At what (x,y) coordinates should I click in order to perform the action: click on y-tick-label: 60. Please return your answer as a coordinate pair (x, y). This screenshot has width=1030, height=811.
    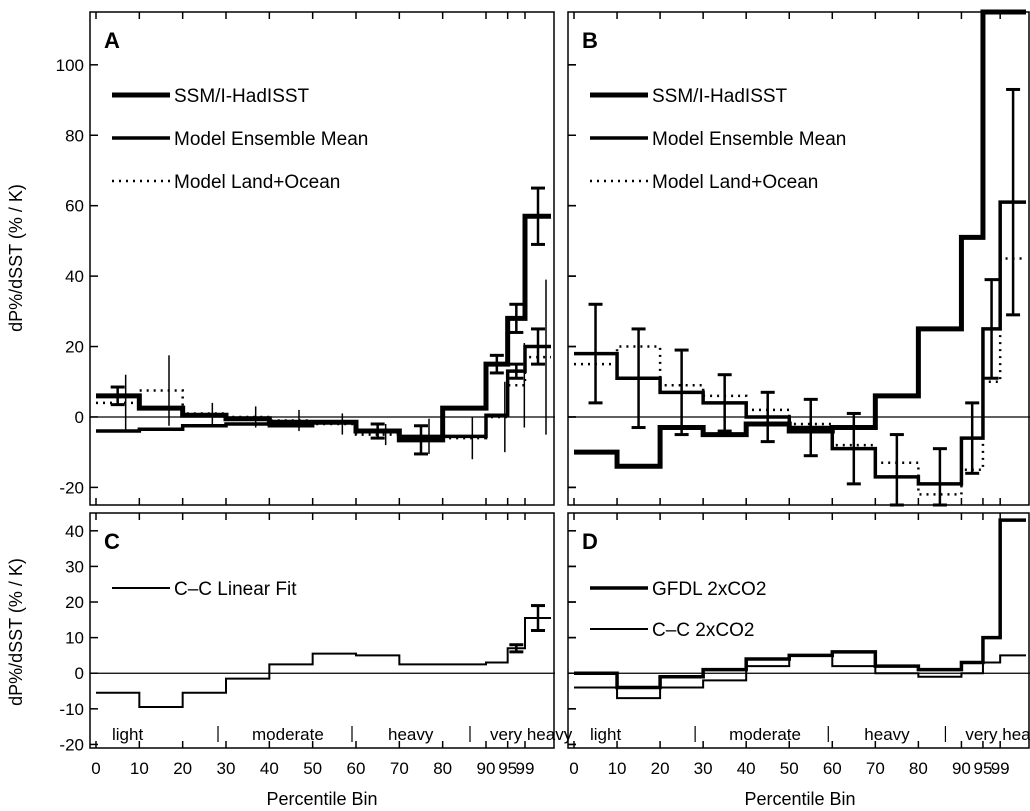
    Looking at the image, I should click on (74, 206).